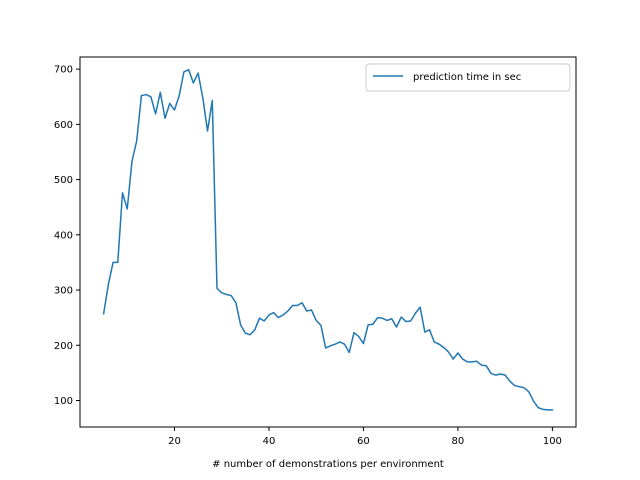  Describe the element at coordinates (458, 441) in the screenshot. I see `x-tick-label: 80` at that location.